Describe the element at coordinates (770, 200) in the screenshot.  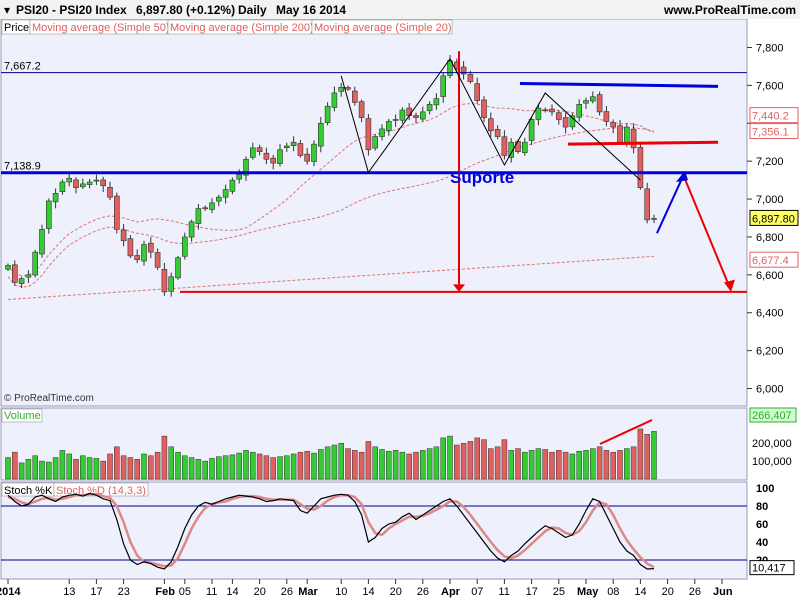
I see `price-tick-label: 7,000` at that location.